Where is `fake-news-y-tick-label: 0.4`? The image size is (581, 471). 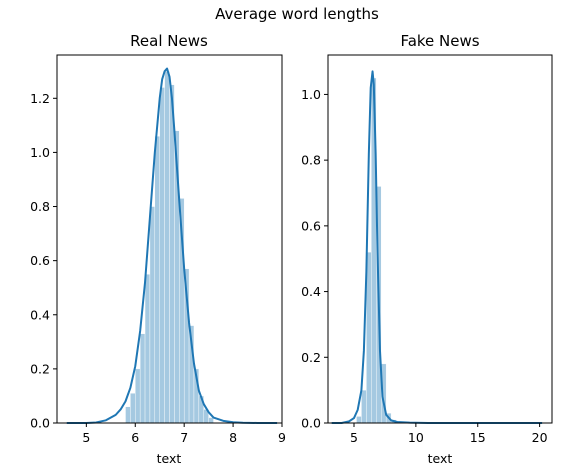 fake-news-y-tick-label: 0.4 is located at coordinates (311, 291).